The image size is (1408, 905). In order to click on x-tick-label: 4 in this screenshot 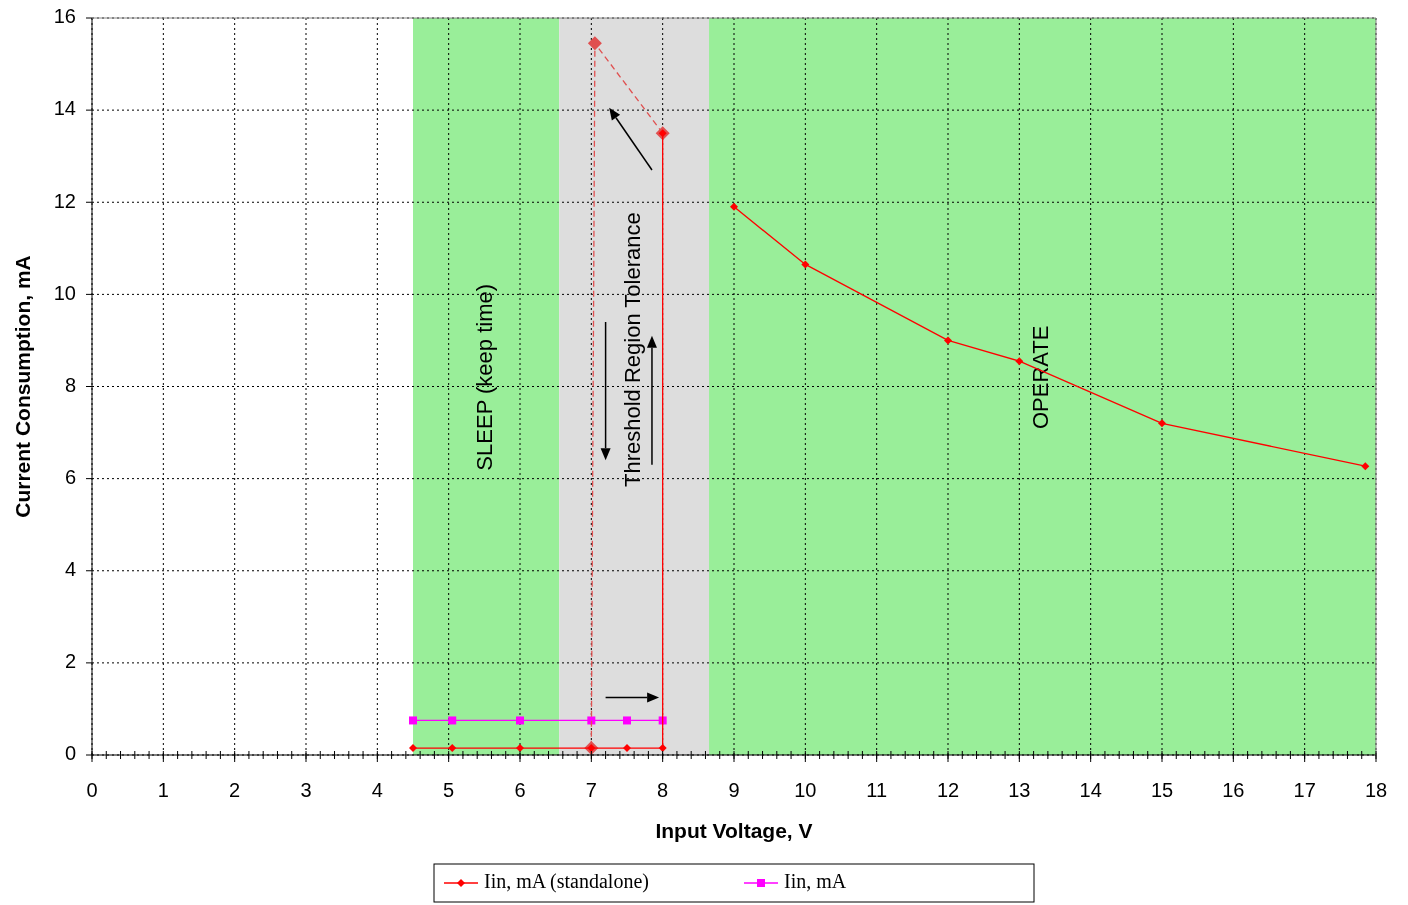, I will do `click(377, 790)`.